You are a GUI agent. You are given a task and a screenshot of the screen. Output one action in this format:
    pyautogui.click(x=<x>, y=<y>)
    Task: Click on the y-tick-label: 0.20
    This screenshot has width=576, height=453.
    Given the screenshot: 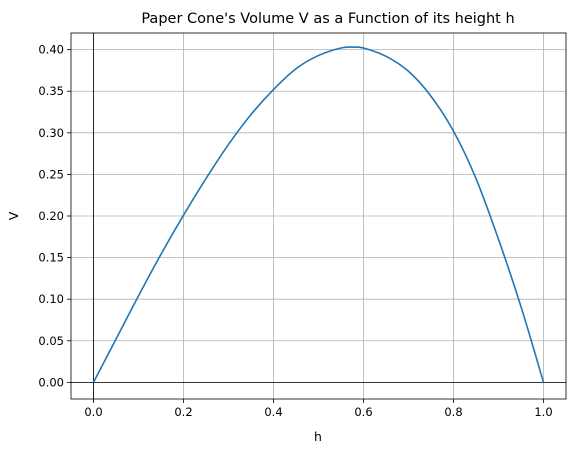 What is the action you would take?
    pyautogui.click(x=51, y=216)
    